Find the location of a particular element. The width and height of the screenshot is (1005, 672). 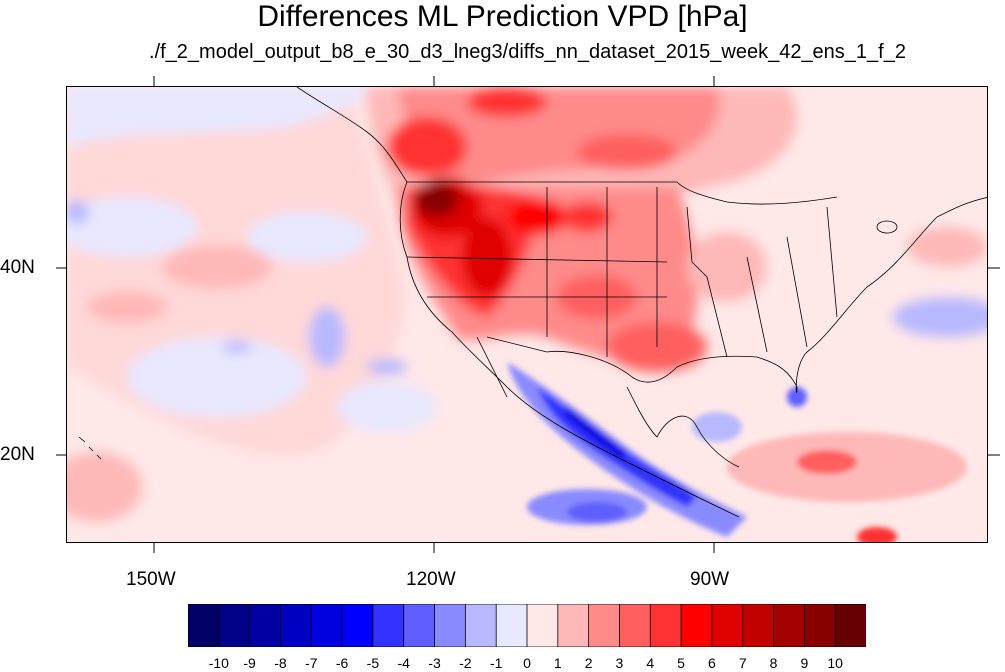

colorbar-tick-label: -7 is located at coordinates (311, 663).